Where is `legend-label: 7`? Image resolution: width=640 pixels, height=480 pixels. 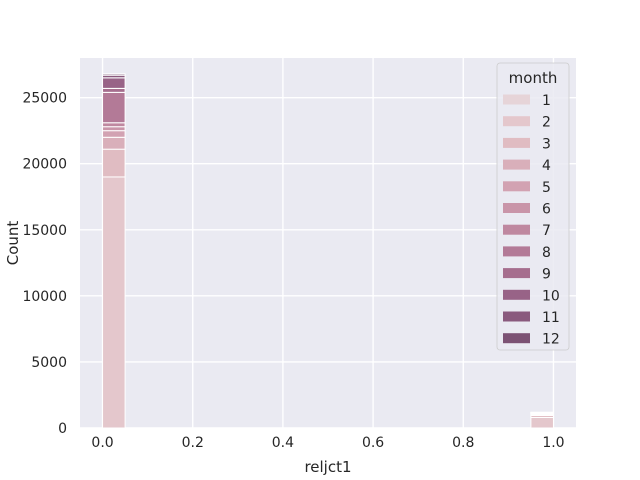 legend-label: 7 is located at coordinates (546, 231).